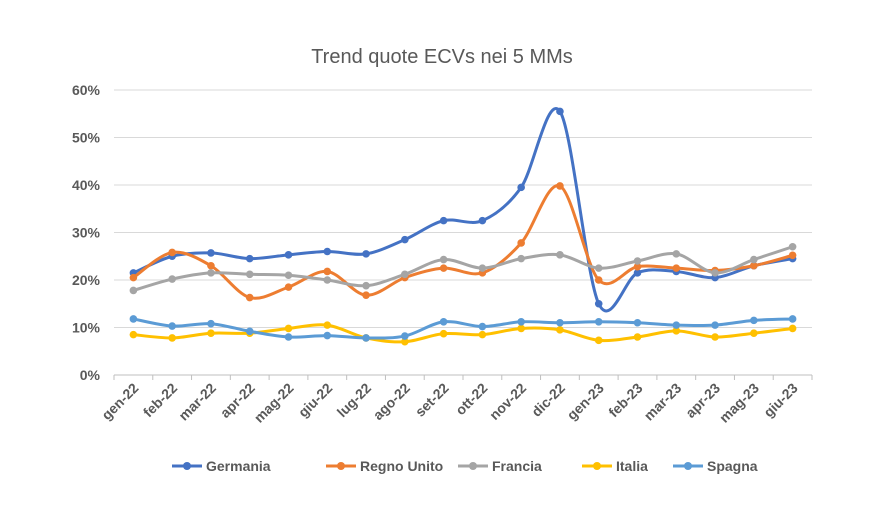 This screenshot has height=509, width=884. Describe the element at coordinates (780, 400) in the screenshot. I see `x-tick-label: giu-23` at that location.